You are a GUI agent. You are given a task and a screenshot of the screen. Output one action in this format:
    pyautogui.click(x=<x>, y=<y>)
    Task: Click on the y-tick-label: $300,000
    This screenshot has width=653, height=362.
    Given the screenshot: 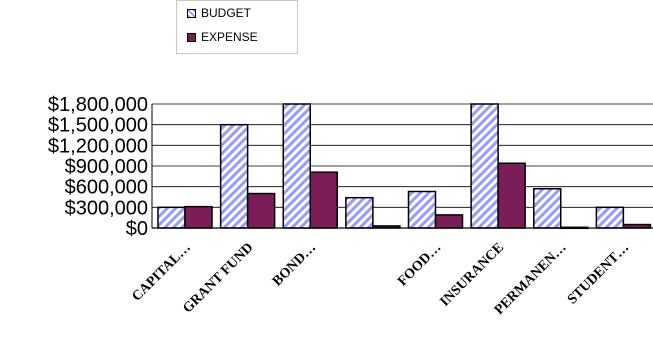 What is the action you would take?
    pyautogui.click(x=106, y=208)
    